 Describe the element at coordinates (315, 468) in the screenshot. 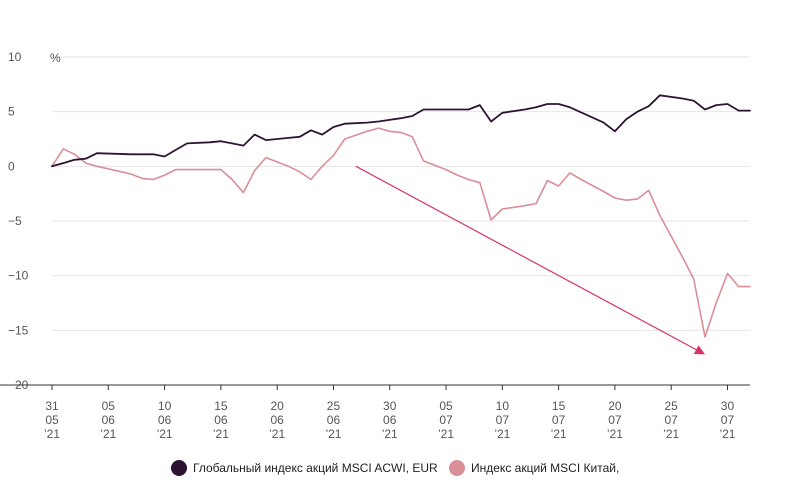

I see `legend-label-acwi: Глобальный индекс акций MSCI ACWI, EUR` at that location.